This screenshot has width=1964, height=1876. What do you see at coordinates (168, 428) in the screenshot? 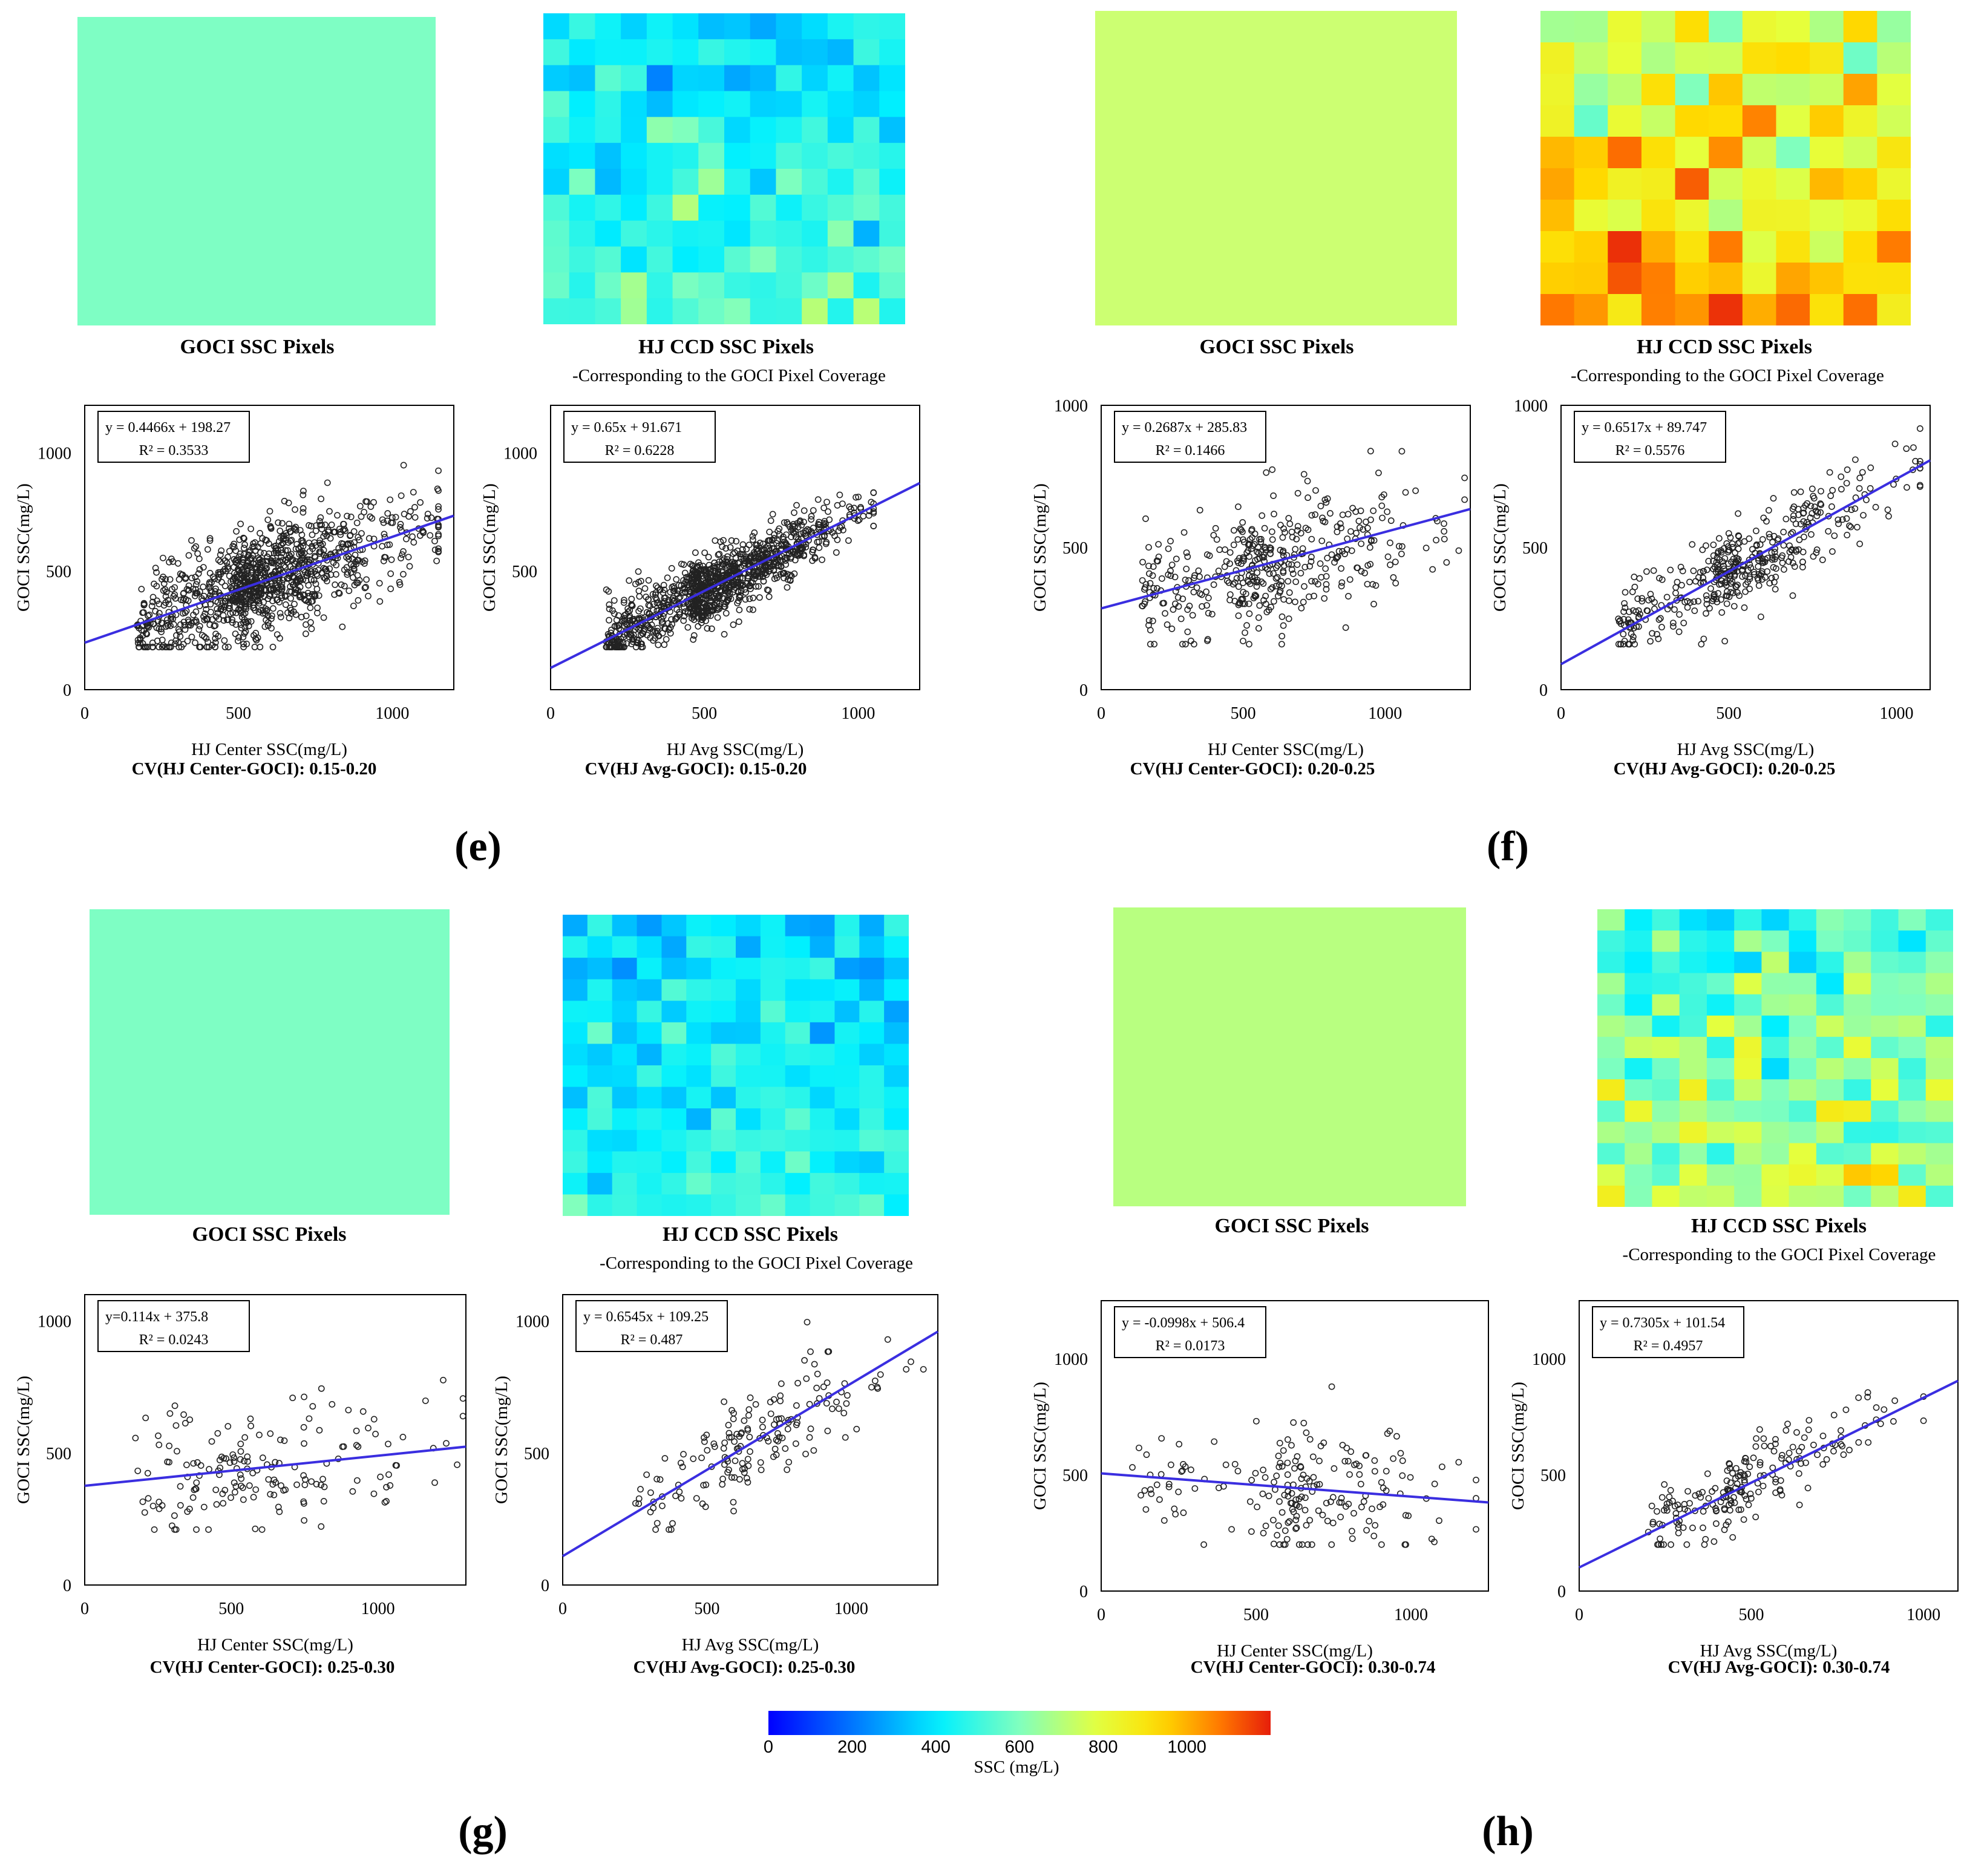
I see `regression-equation: y = 0.4466x + 198.27` at bounding box center [168, 428].